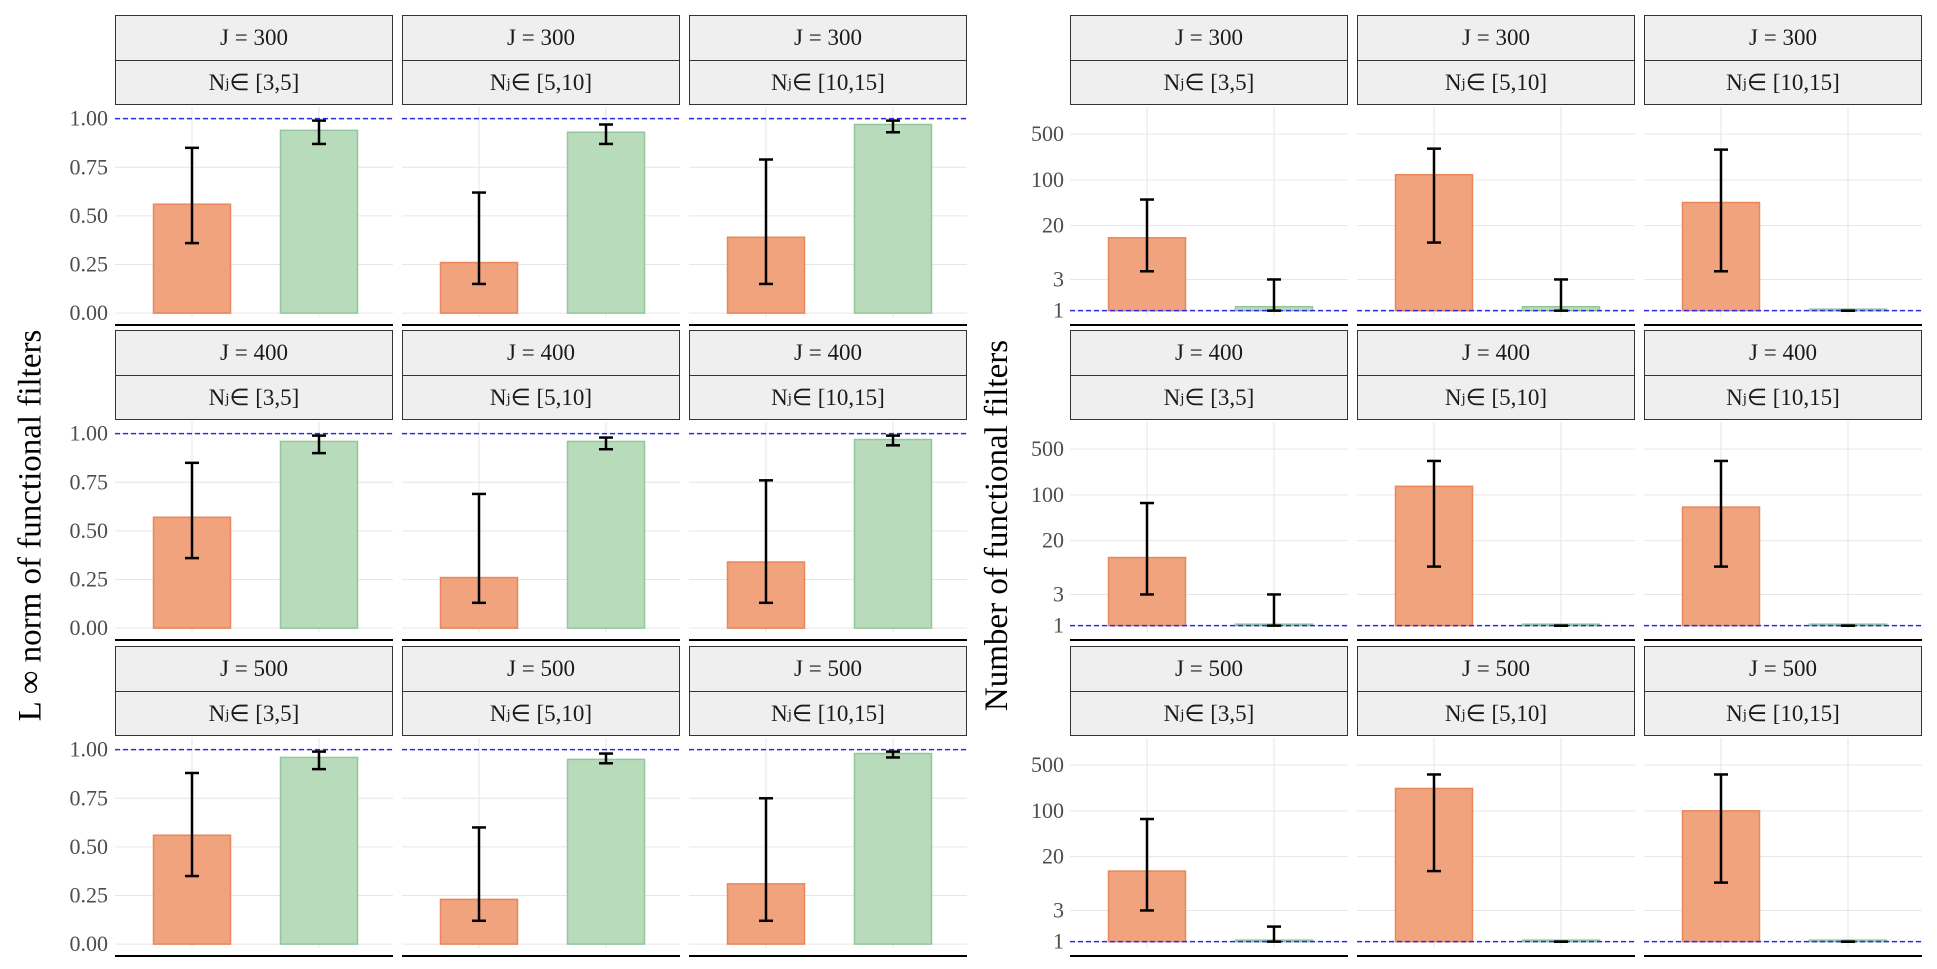 This screenshot has width=1937, height=969. Describe the element at coordinates (996, 525) in the screenshot. I see `right-y-axis-label: Number of functional filters` at that location.